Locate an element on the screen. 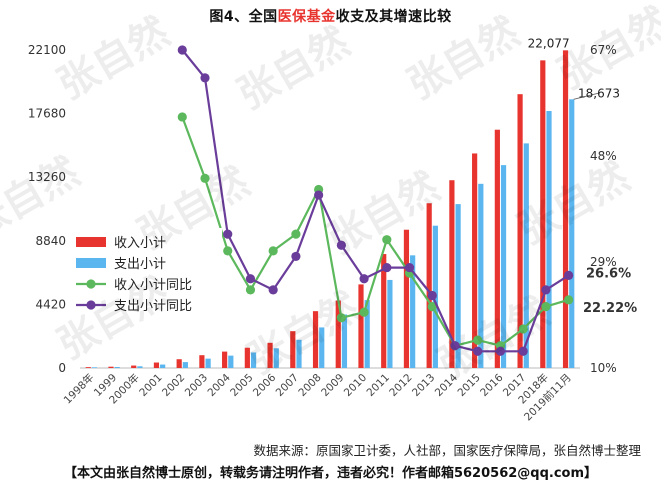 The image size is (661, 498). chart-title-highlight: 医保基金 is located at coordinates (306, 17).